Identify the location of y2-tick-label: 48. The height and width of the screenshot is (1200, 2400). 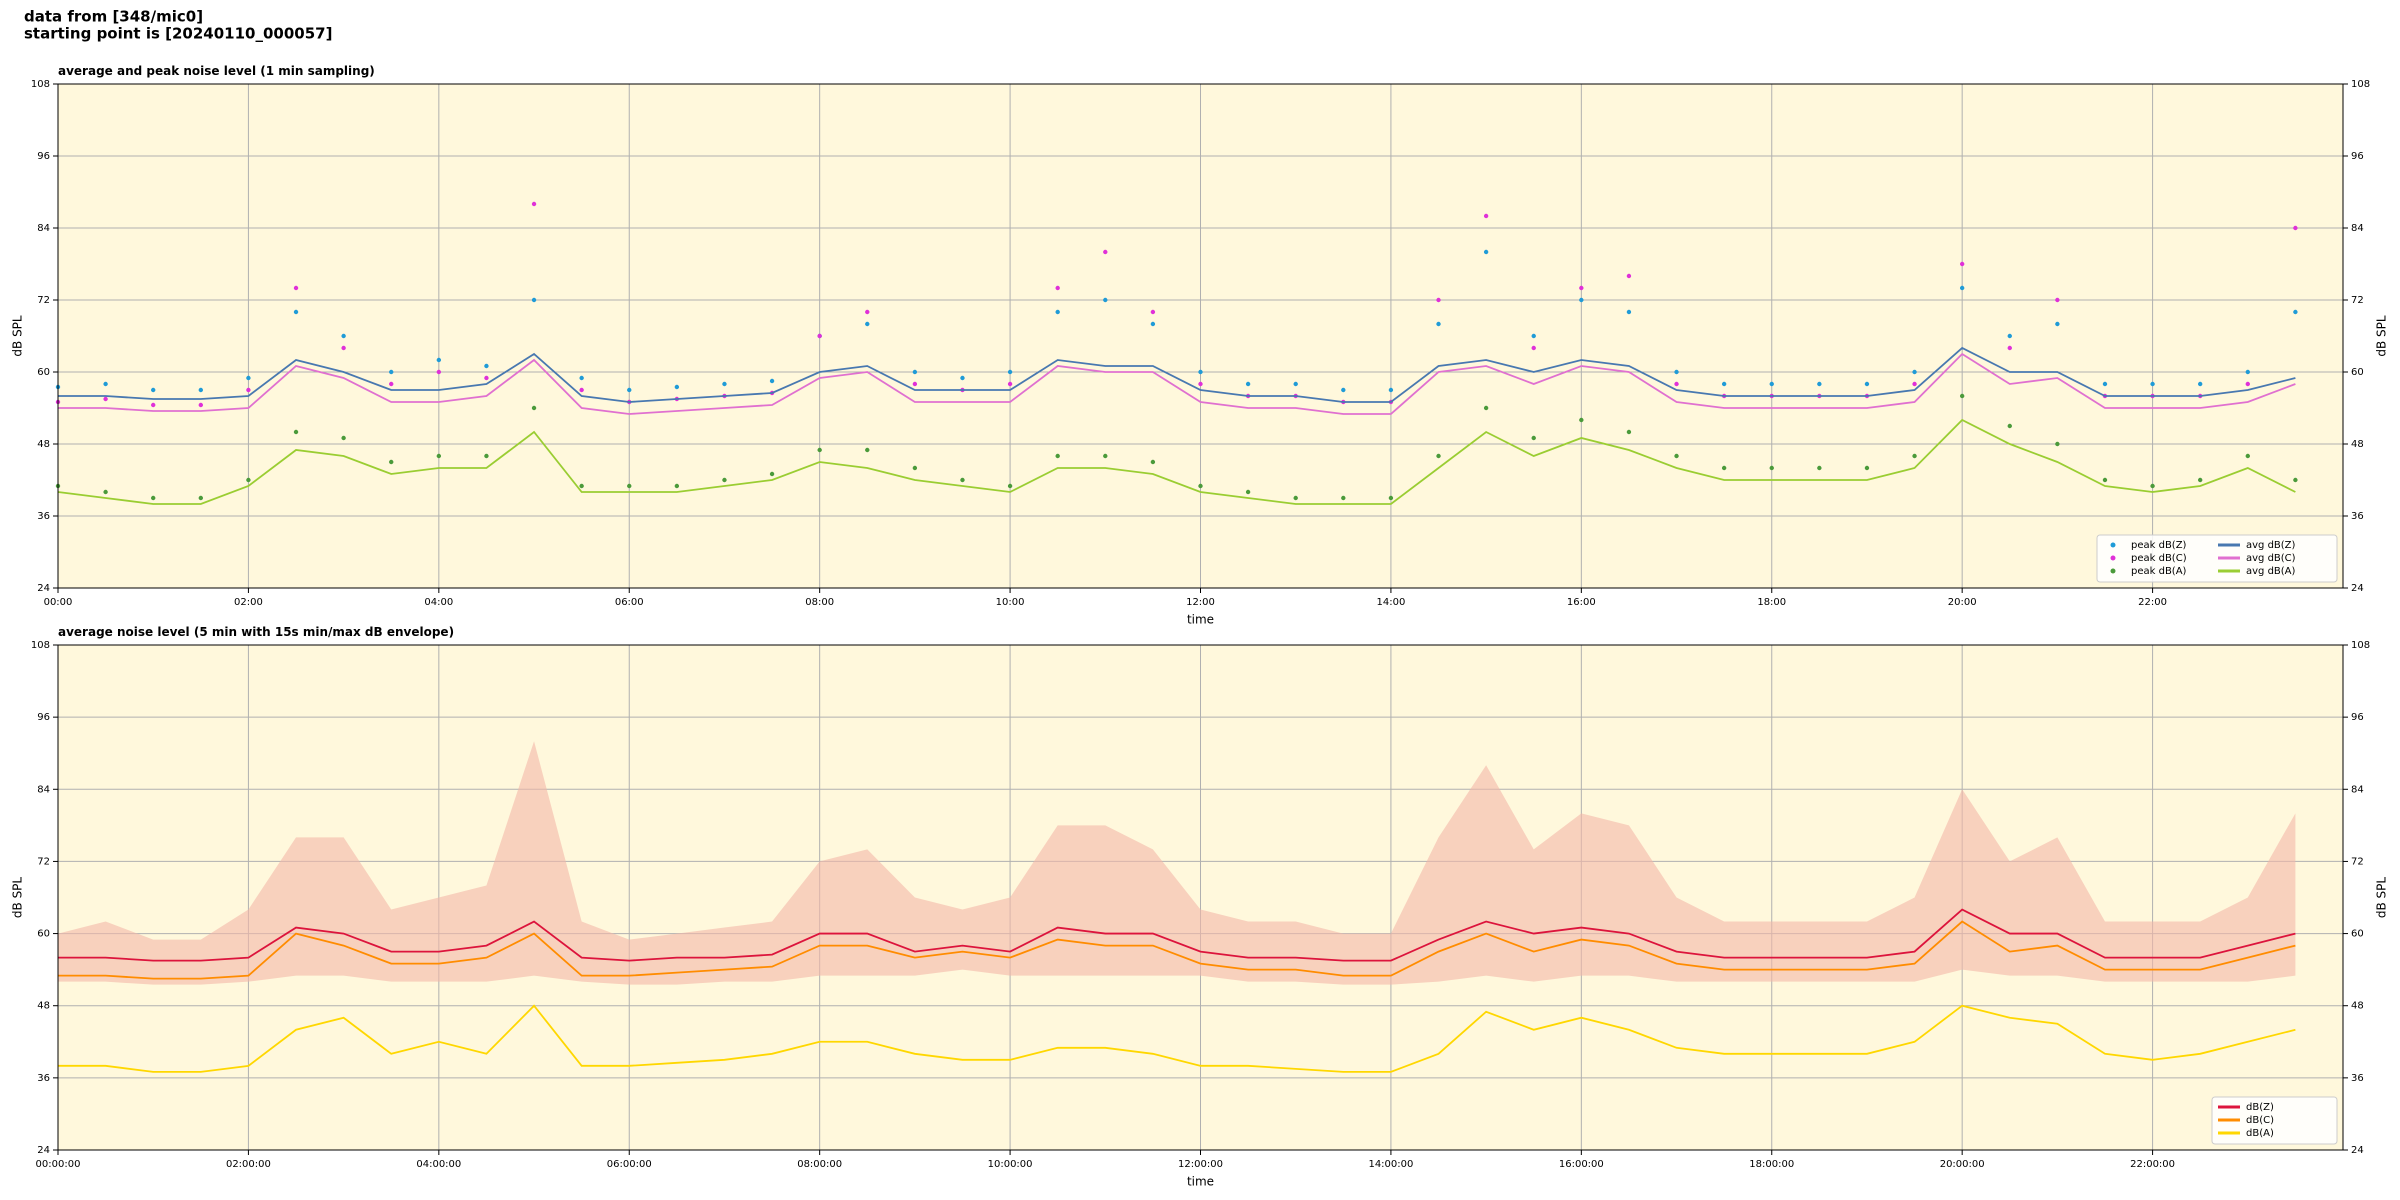
(2357, 444).